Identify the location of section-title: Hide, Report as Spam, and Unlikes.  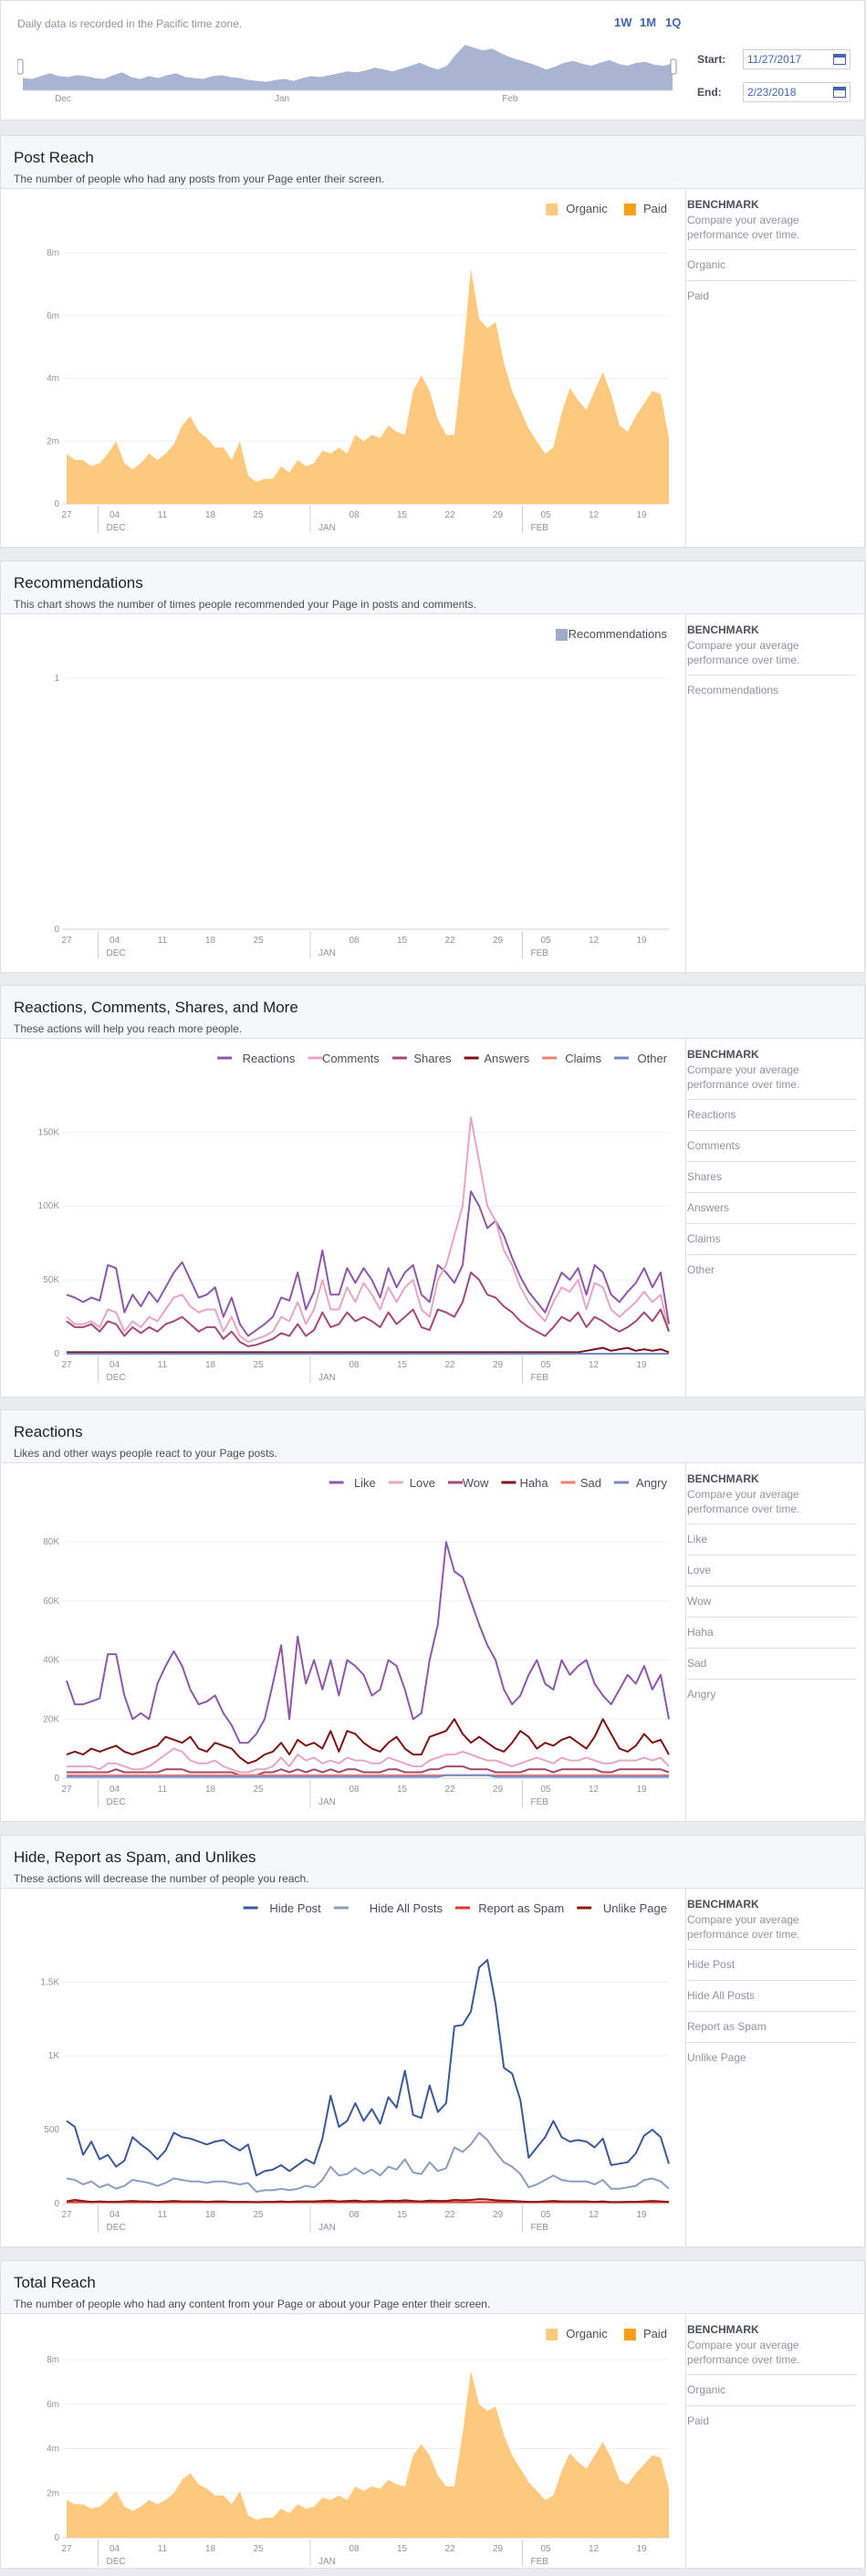
(135, 1857).